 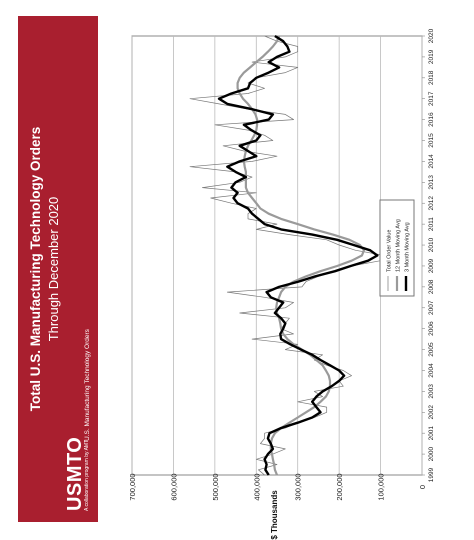 I want to click on x-tick-label: 2010, so click(x=431, y=244).